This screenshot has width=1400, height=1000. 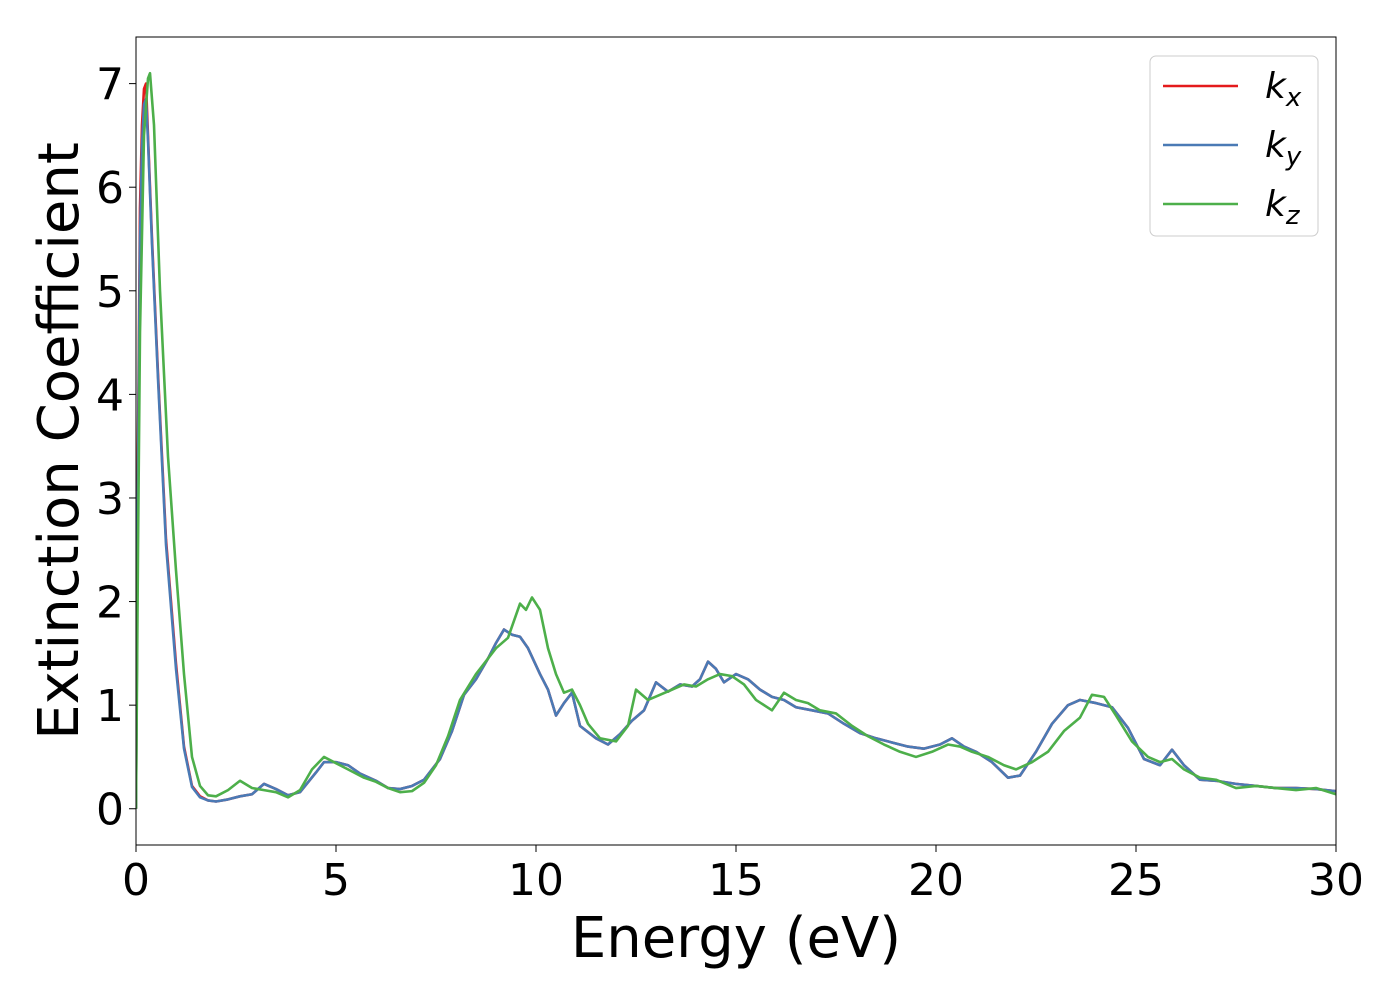 I want to click on x-tick-label: 25, so click(x=1136, y=880).